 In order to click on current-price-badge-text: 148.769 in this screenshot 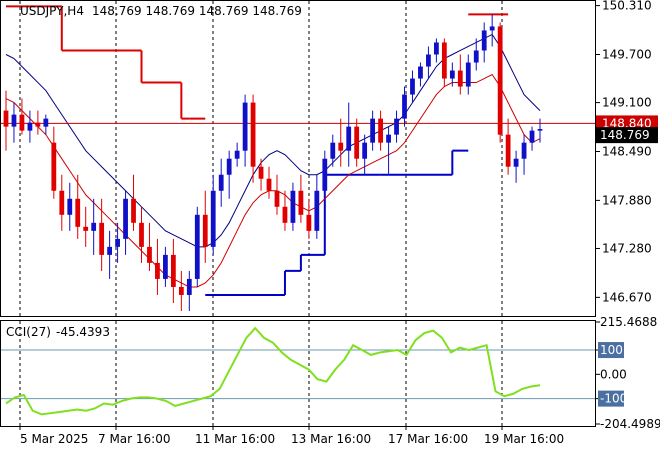, I will do `click(625, 135)`.